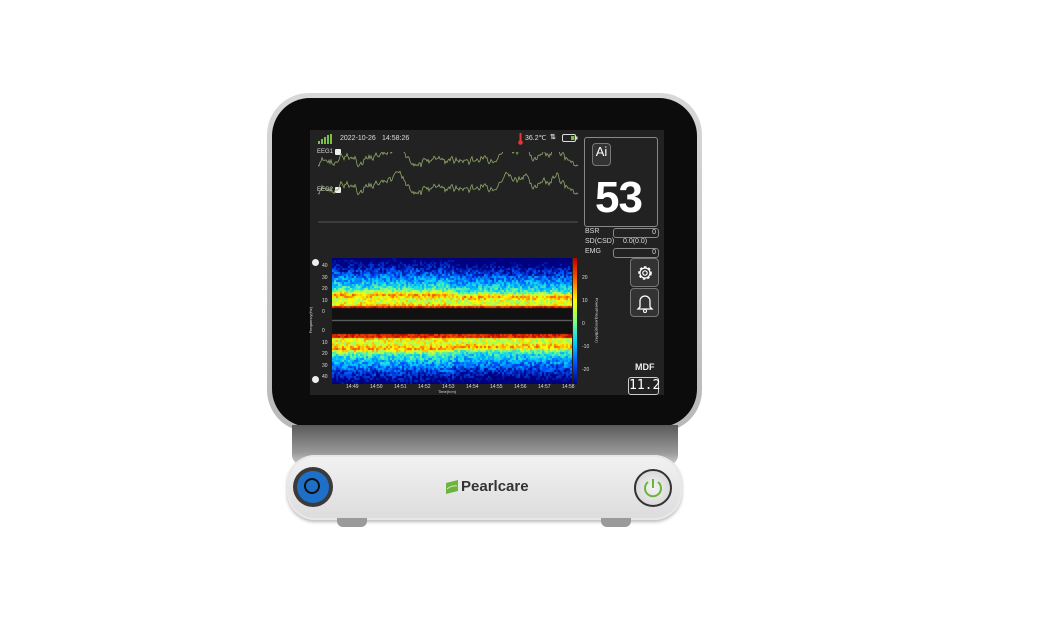 The image size is (1060, 620). What do you see at coordinates (619, 197) in the screenshot?
I see `index-value: 53` at bounding box center [619, 197].